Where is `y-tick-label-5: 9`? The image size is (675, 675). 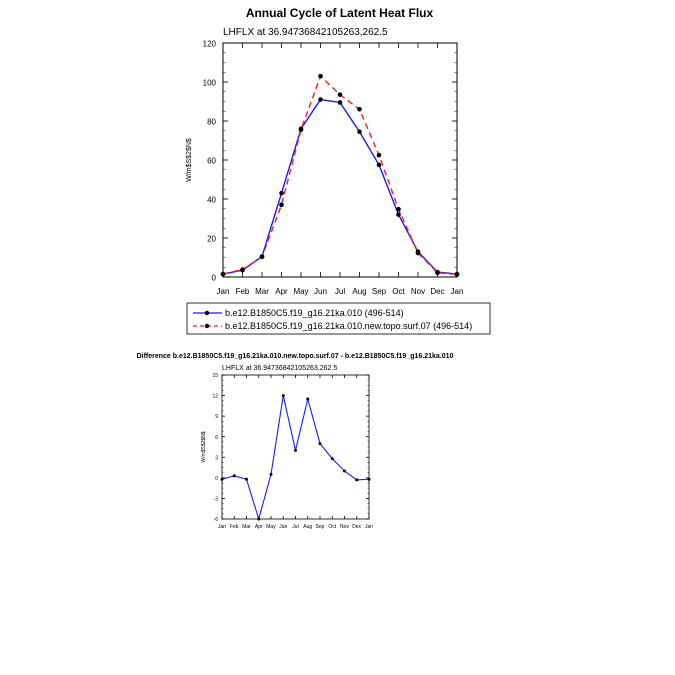 y-tick-label-5: 9 is located at coordinates (216, 417).